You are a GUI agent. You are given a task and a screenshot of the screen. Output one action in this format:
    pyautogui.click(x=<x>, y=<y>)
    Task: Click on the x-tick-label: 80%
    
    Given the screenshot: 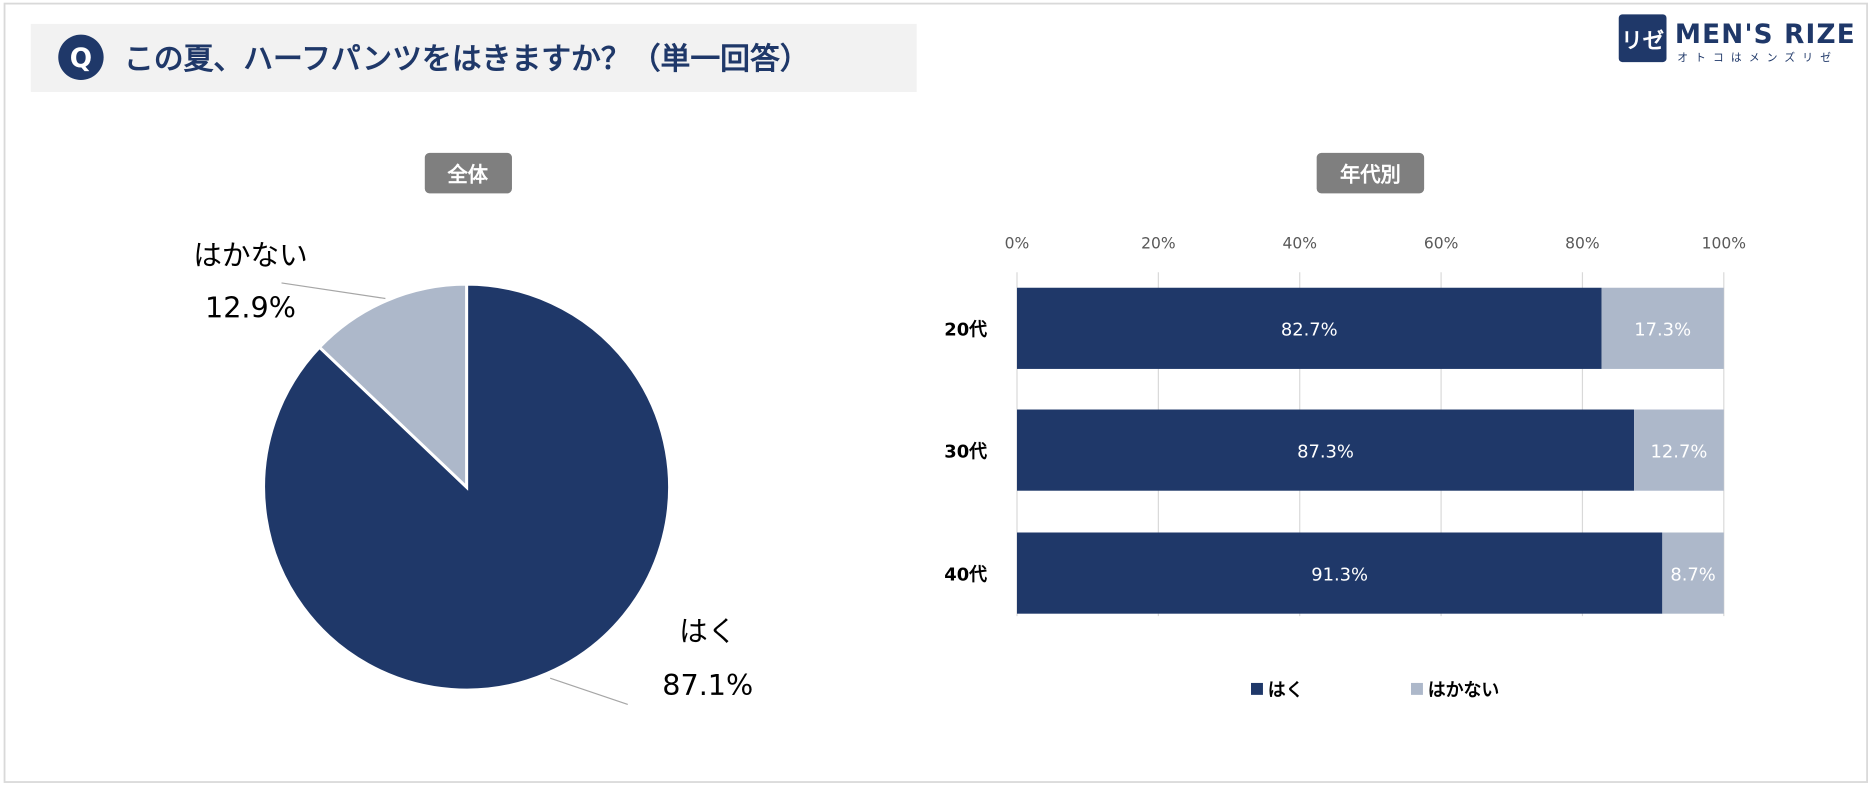 What is the action you would take?
    pyautogui.click(x=1582, y=243)
    